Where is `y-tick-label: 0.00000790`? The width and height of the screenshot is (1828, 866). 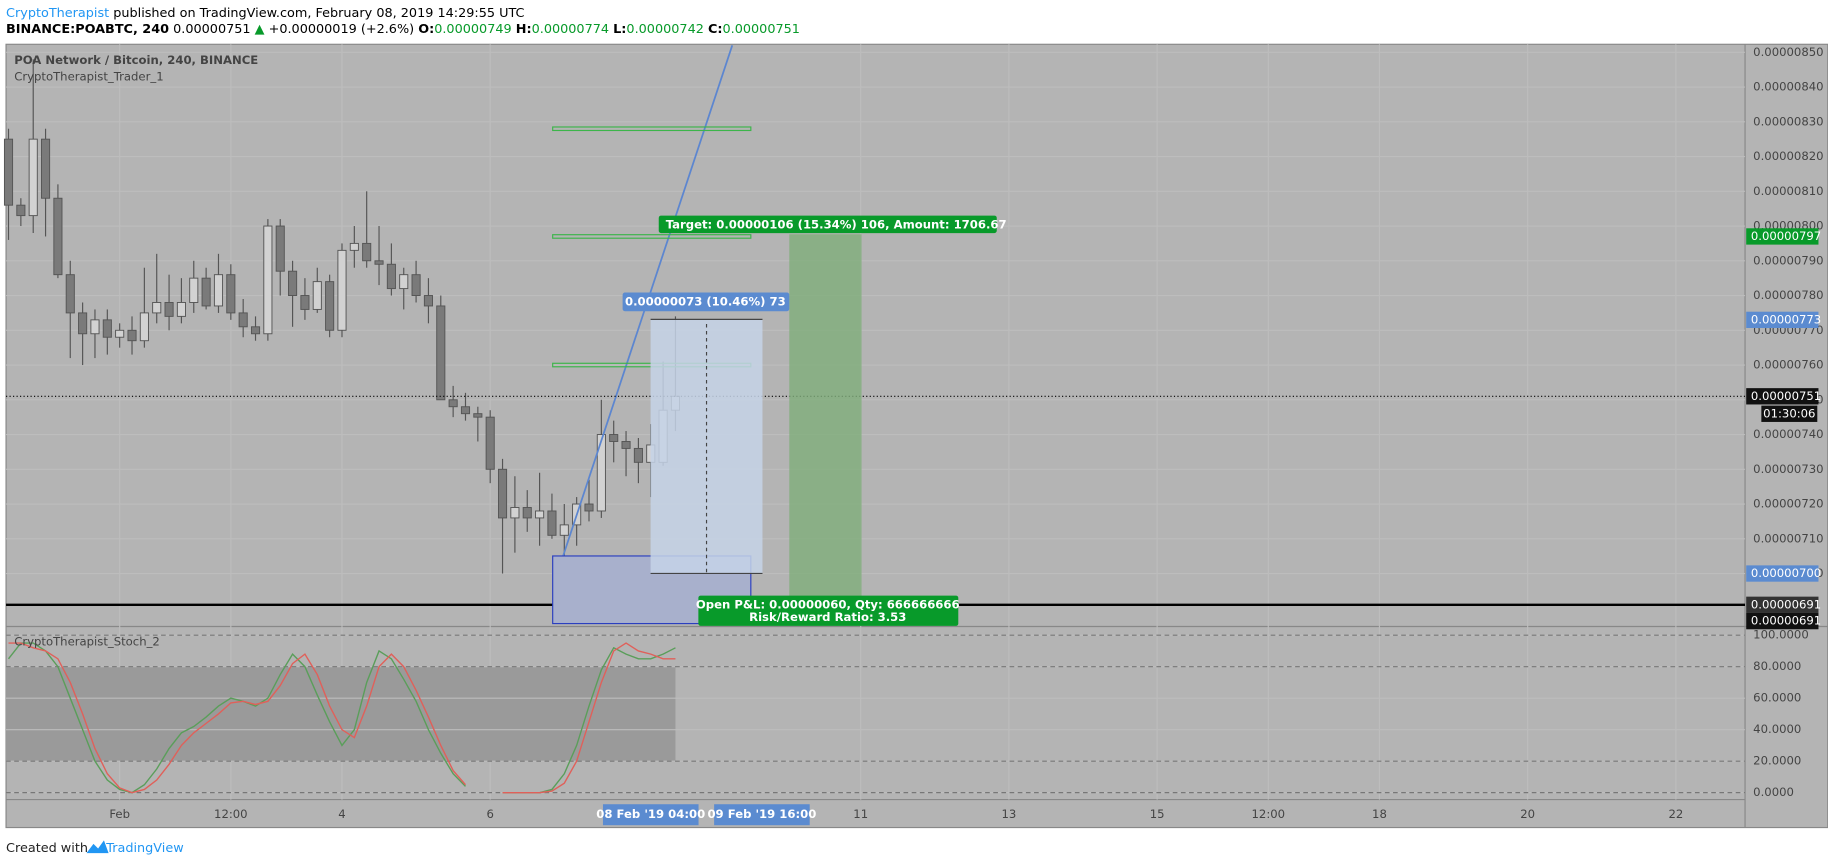
y-tick-label: 0.00000790 is located at coordinates (1788, 260).